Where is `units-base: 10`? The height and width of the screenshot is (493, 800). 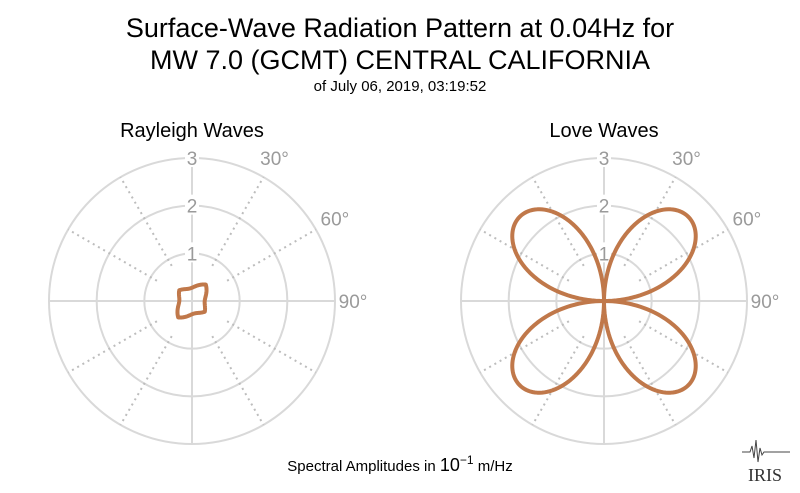 units-base: 10 is located at coordinates (450, 465).